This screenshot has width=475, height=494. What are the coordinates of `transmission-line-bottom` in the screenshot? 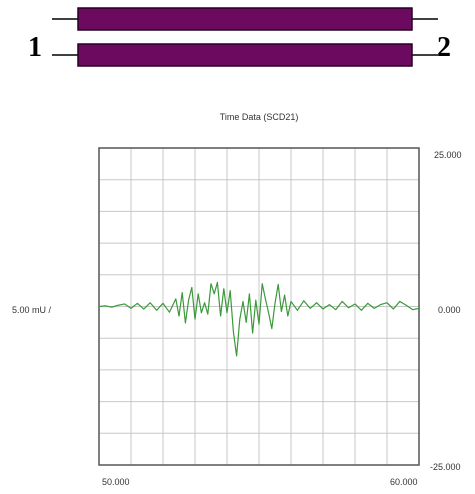 It's located at (245, 55).